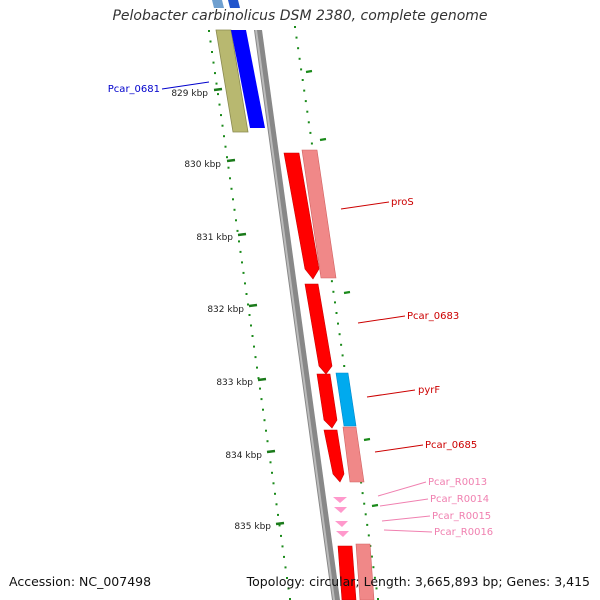 Image resolution: width=600 pixels, height=600 pixels. What do you see at coordinates (318, 329) in the screenshot?
I see `cds-pcar-0683-red` at bounding box center [318, 329].